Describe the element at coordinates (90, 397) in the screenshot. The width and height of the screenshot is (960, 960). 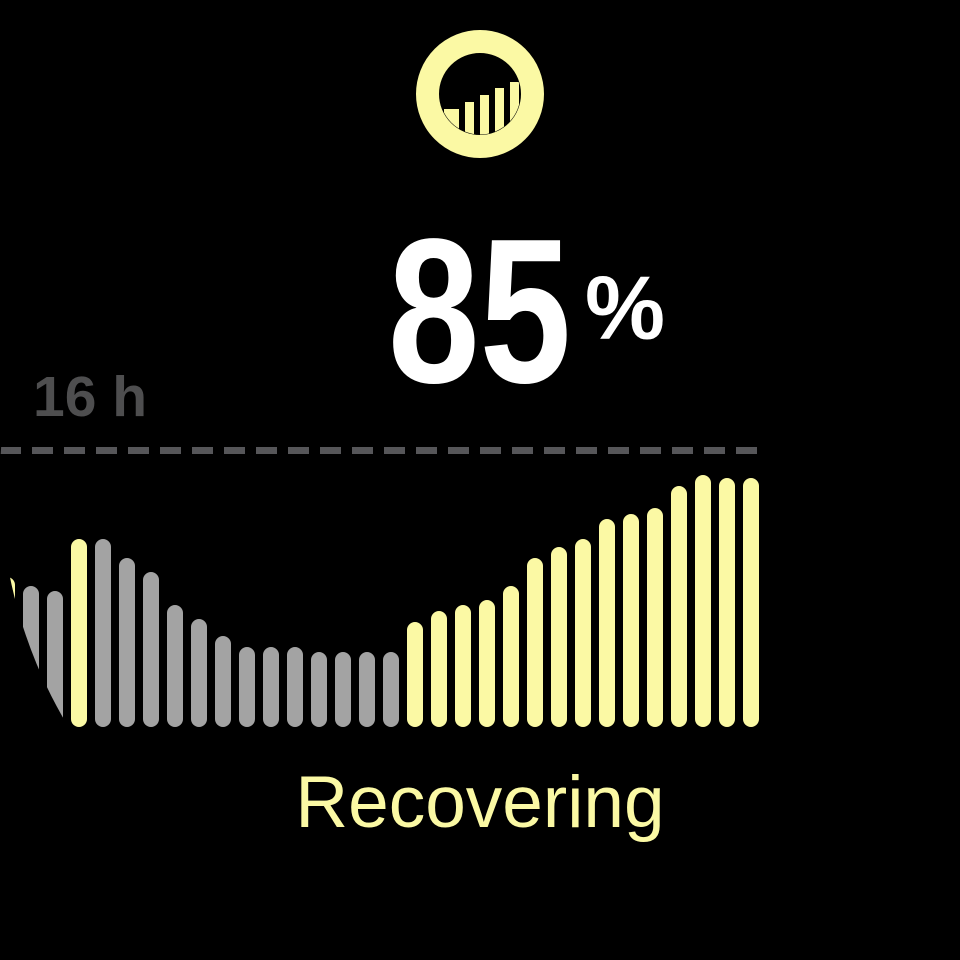
I see `duration-label: 16 h` at that location.